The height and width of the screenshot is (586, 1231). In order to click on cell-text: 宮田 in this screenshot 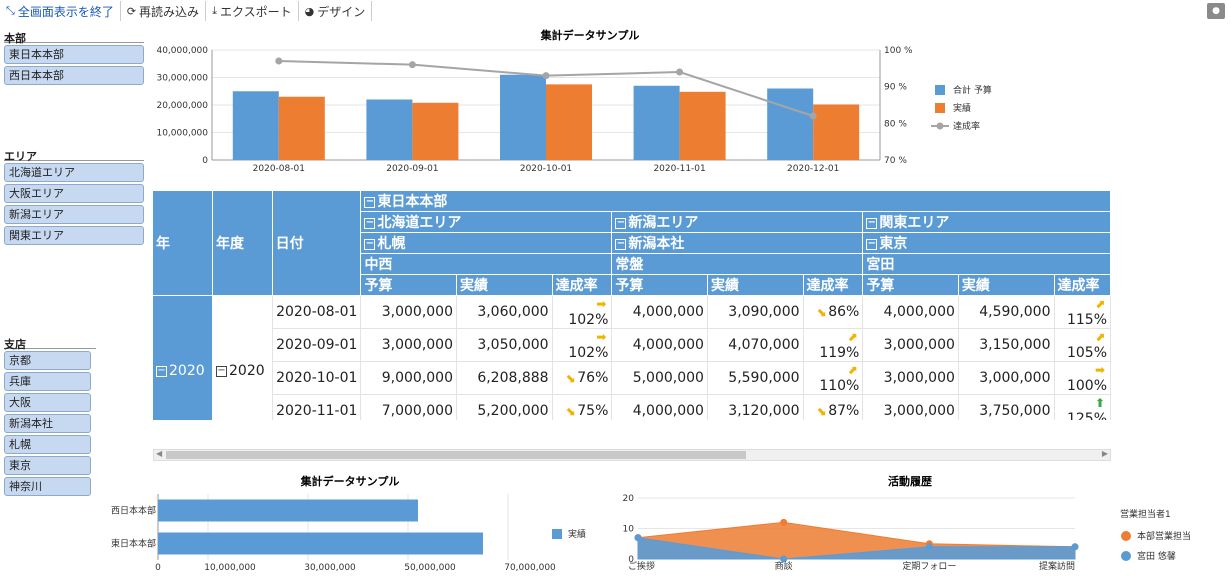, I will do `click(880, 265)`.